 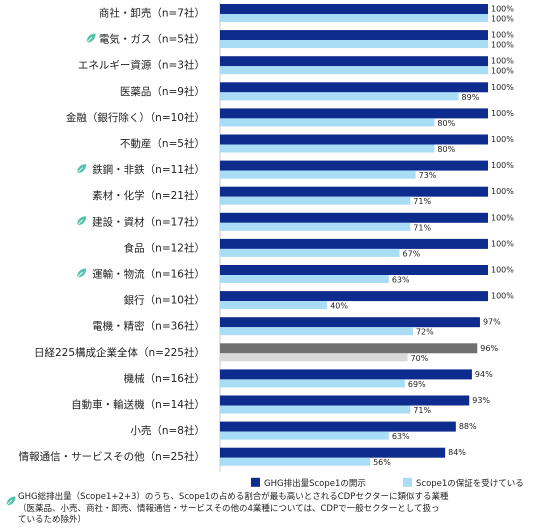 I want to click on value-label-scope1-assurance: 89%, so click(x=471, y=97).